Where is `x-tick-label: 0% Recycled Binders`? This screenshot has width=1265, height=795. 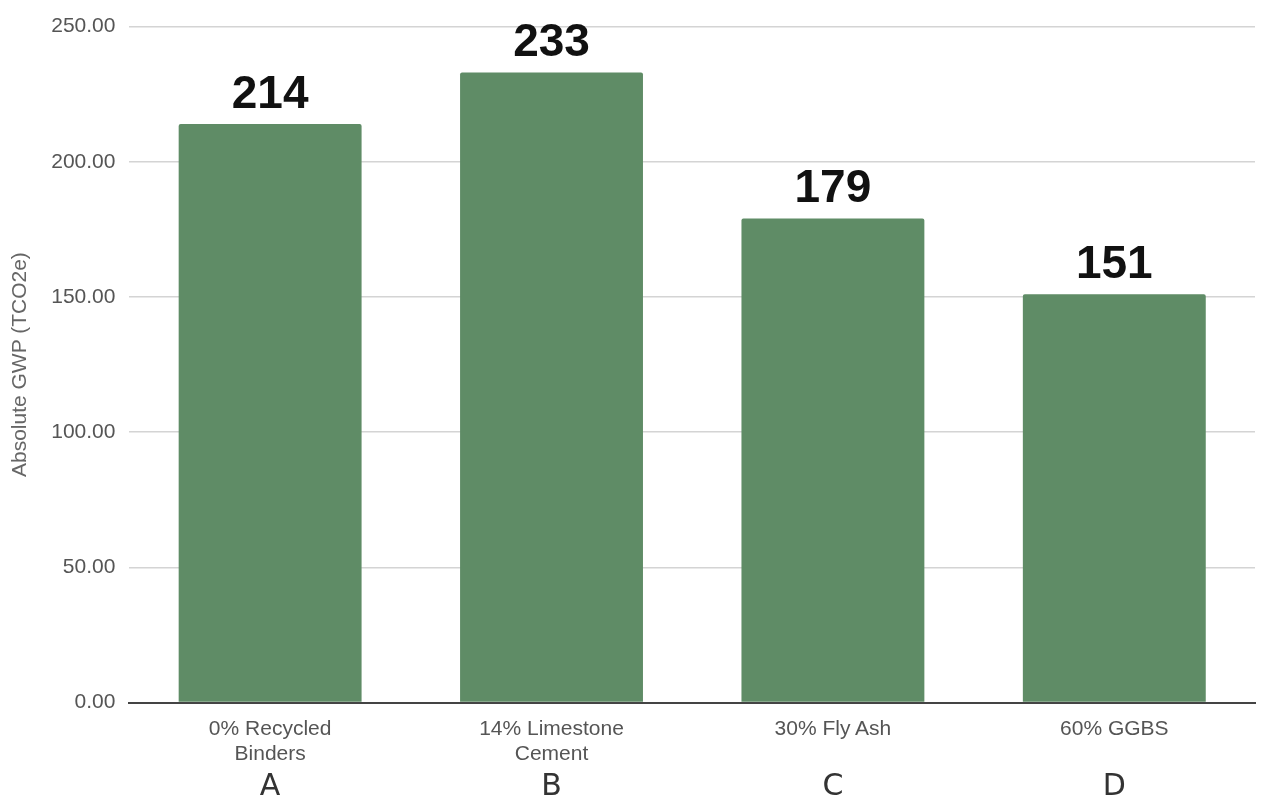 x-tick-label: 0% Recycled Binders is located at coordinates (270, 740).